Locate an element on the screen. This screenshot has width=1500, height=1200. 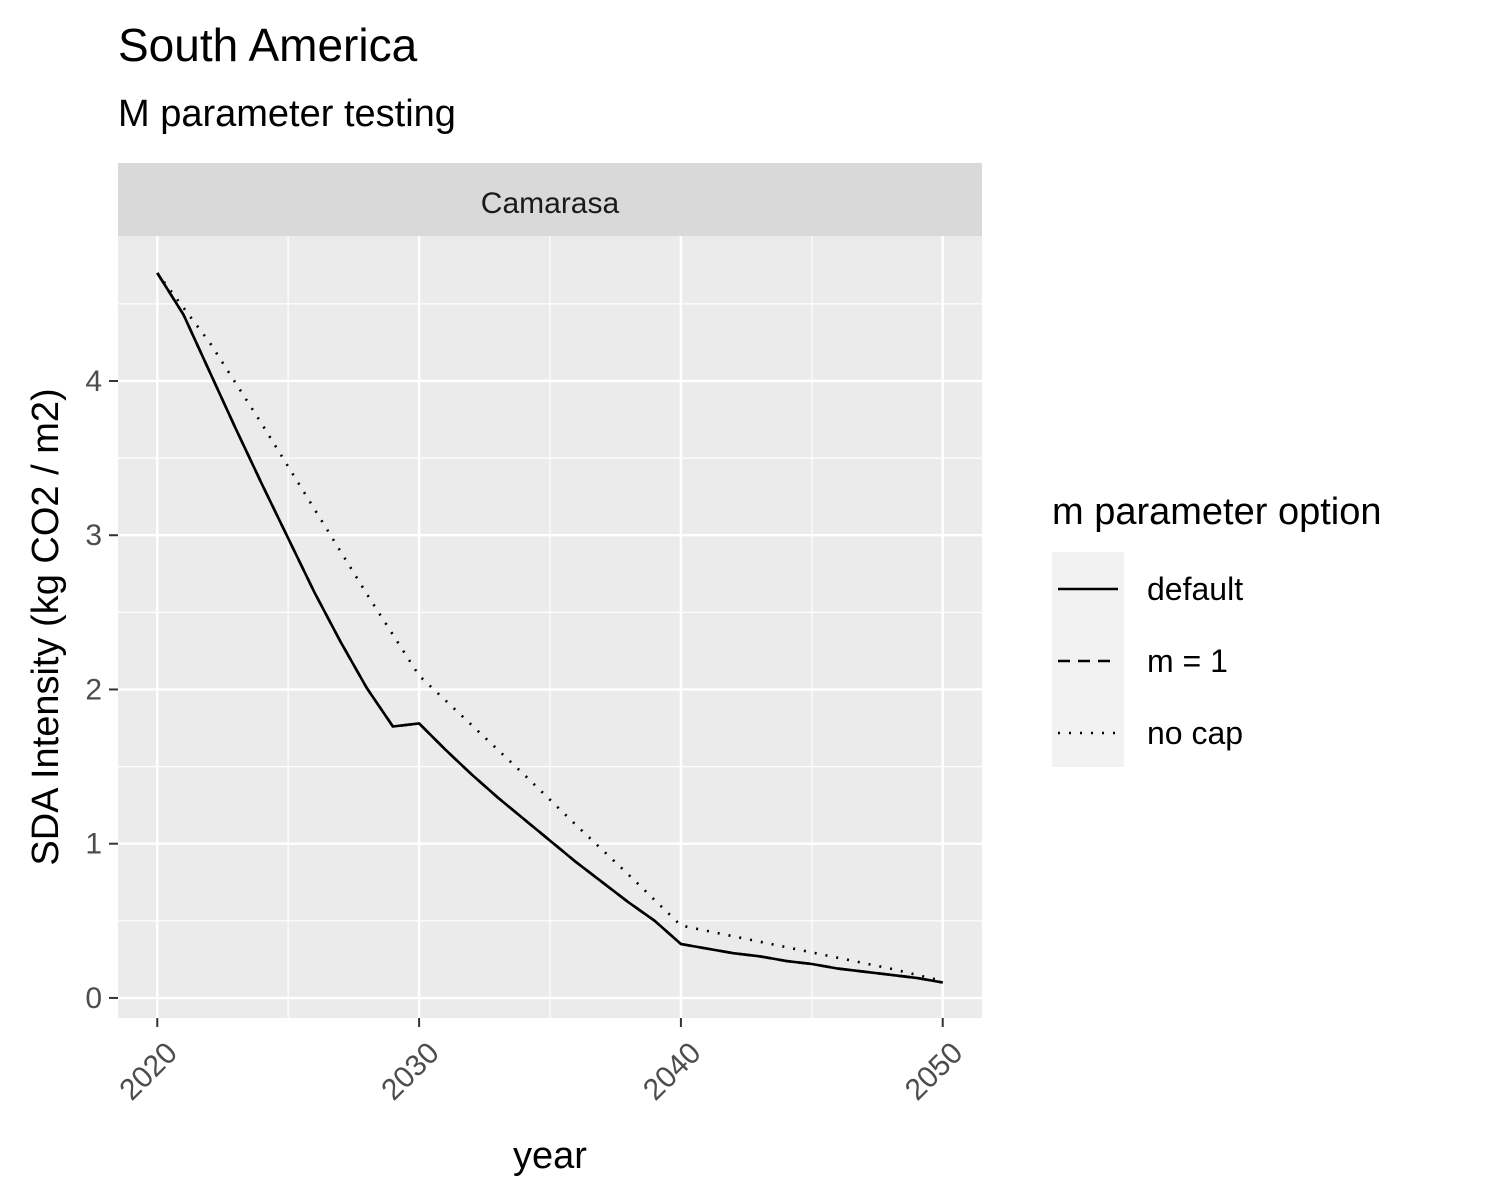
facet-strip is located at coordinates (550, 199).